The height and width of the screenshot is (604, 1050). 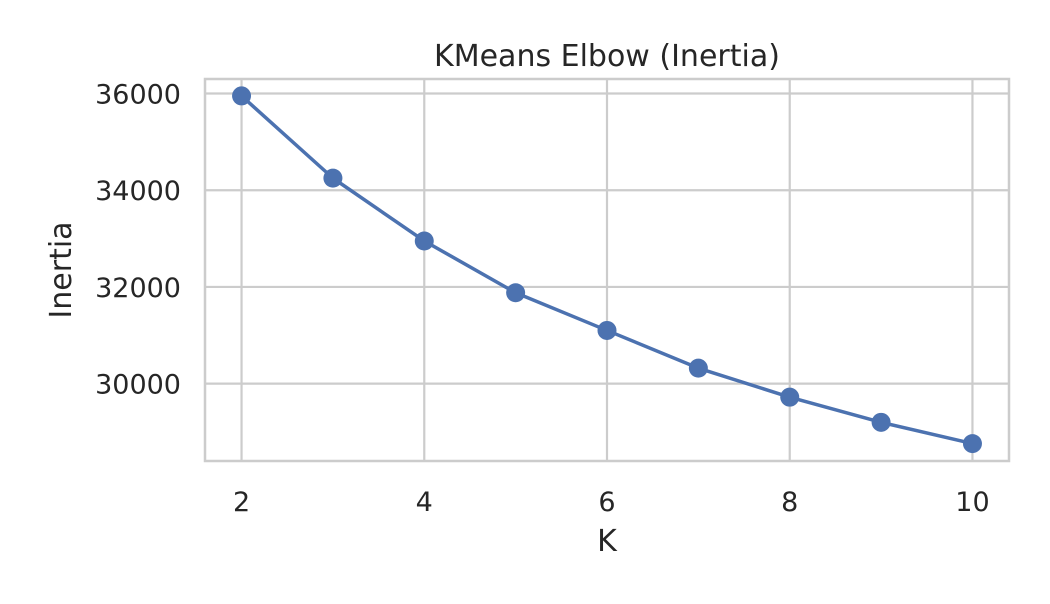 I want to click on x-tick-label: 6, so click(x=606, y=502).